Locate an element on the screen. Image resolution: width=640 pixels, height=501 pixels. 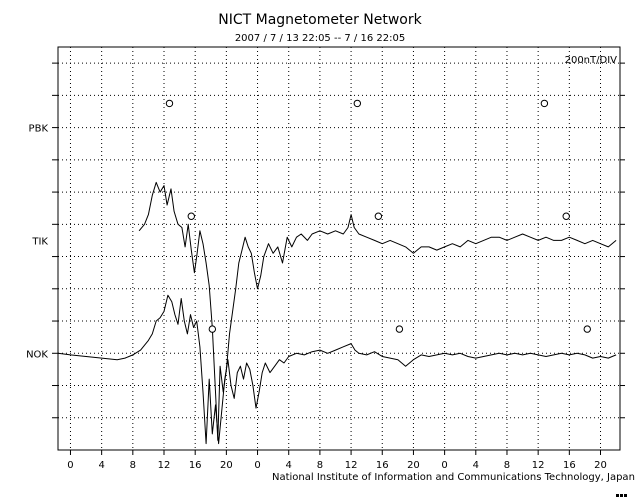
station-label-nok: NOK is located at coordinates (37, 354).